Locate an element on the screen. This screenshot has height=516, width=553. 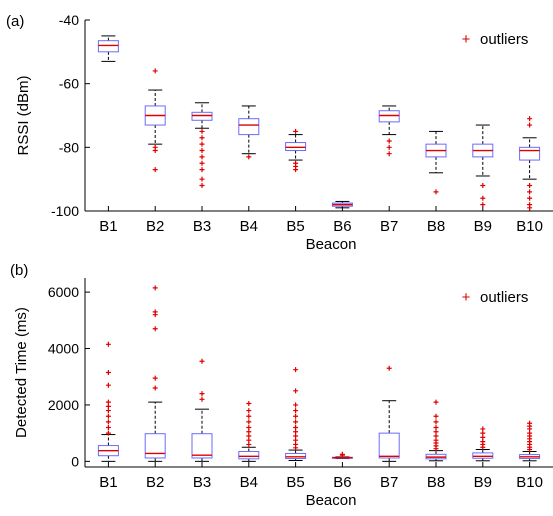
y-tick-label: 4000 is located at coordinates (63, 349).